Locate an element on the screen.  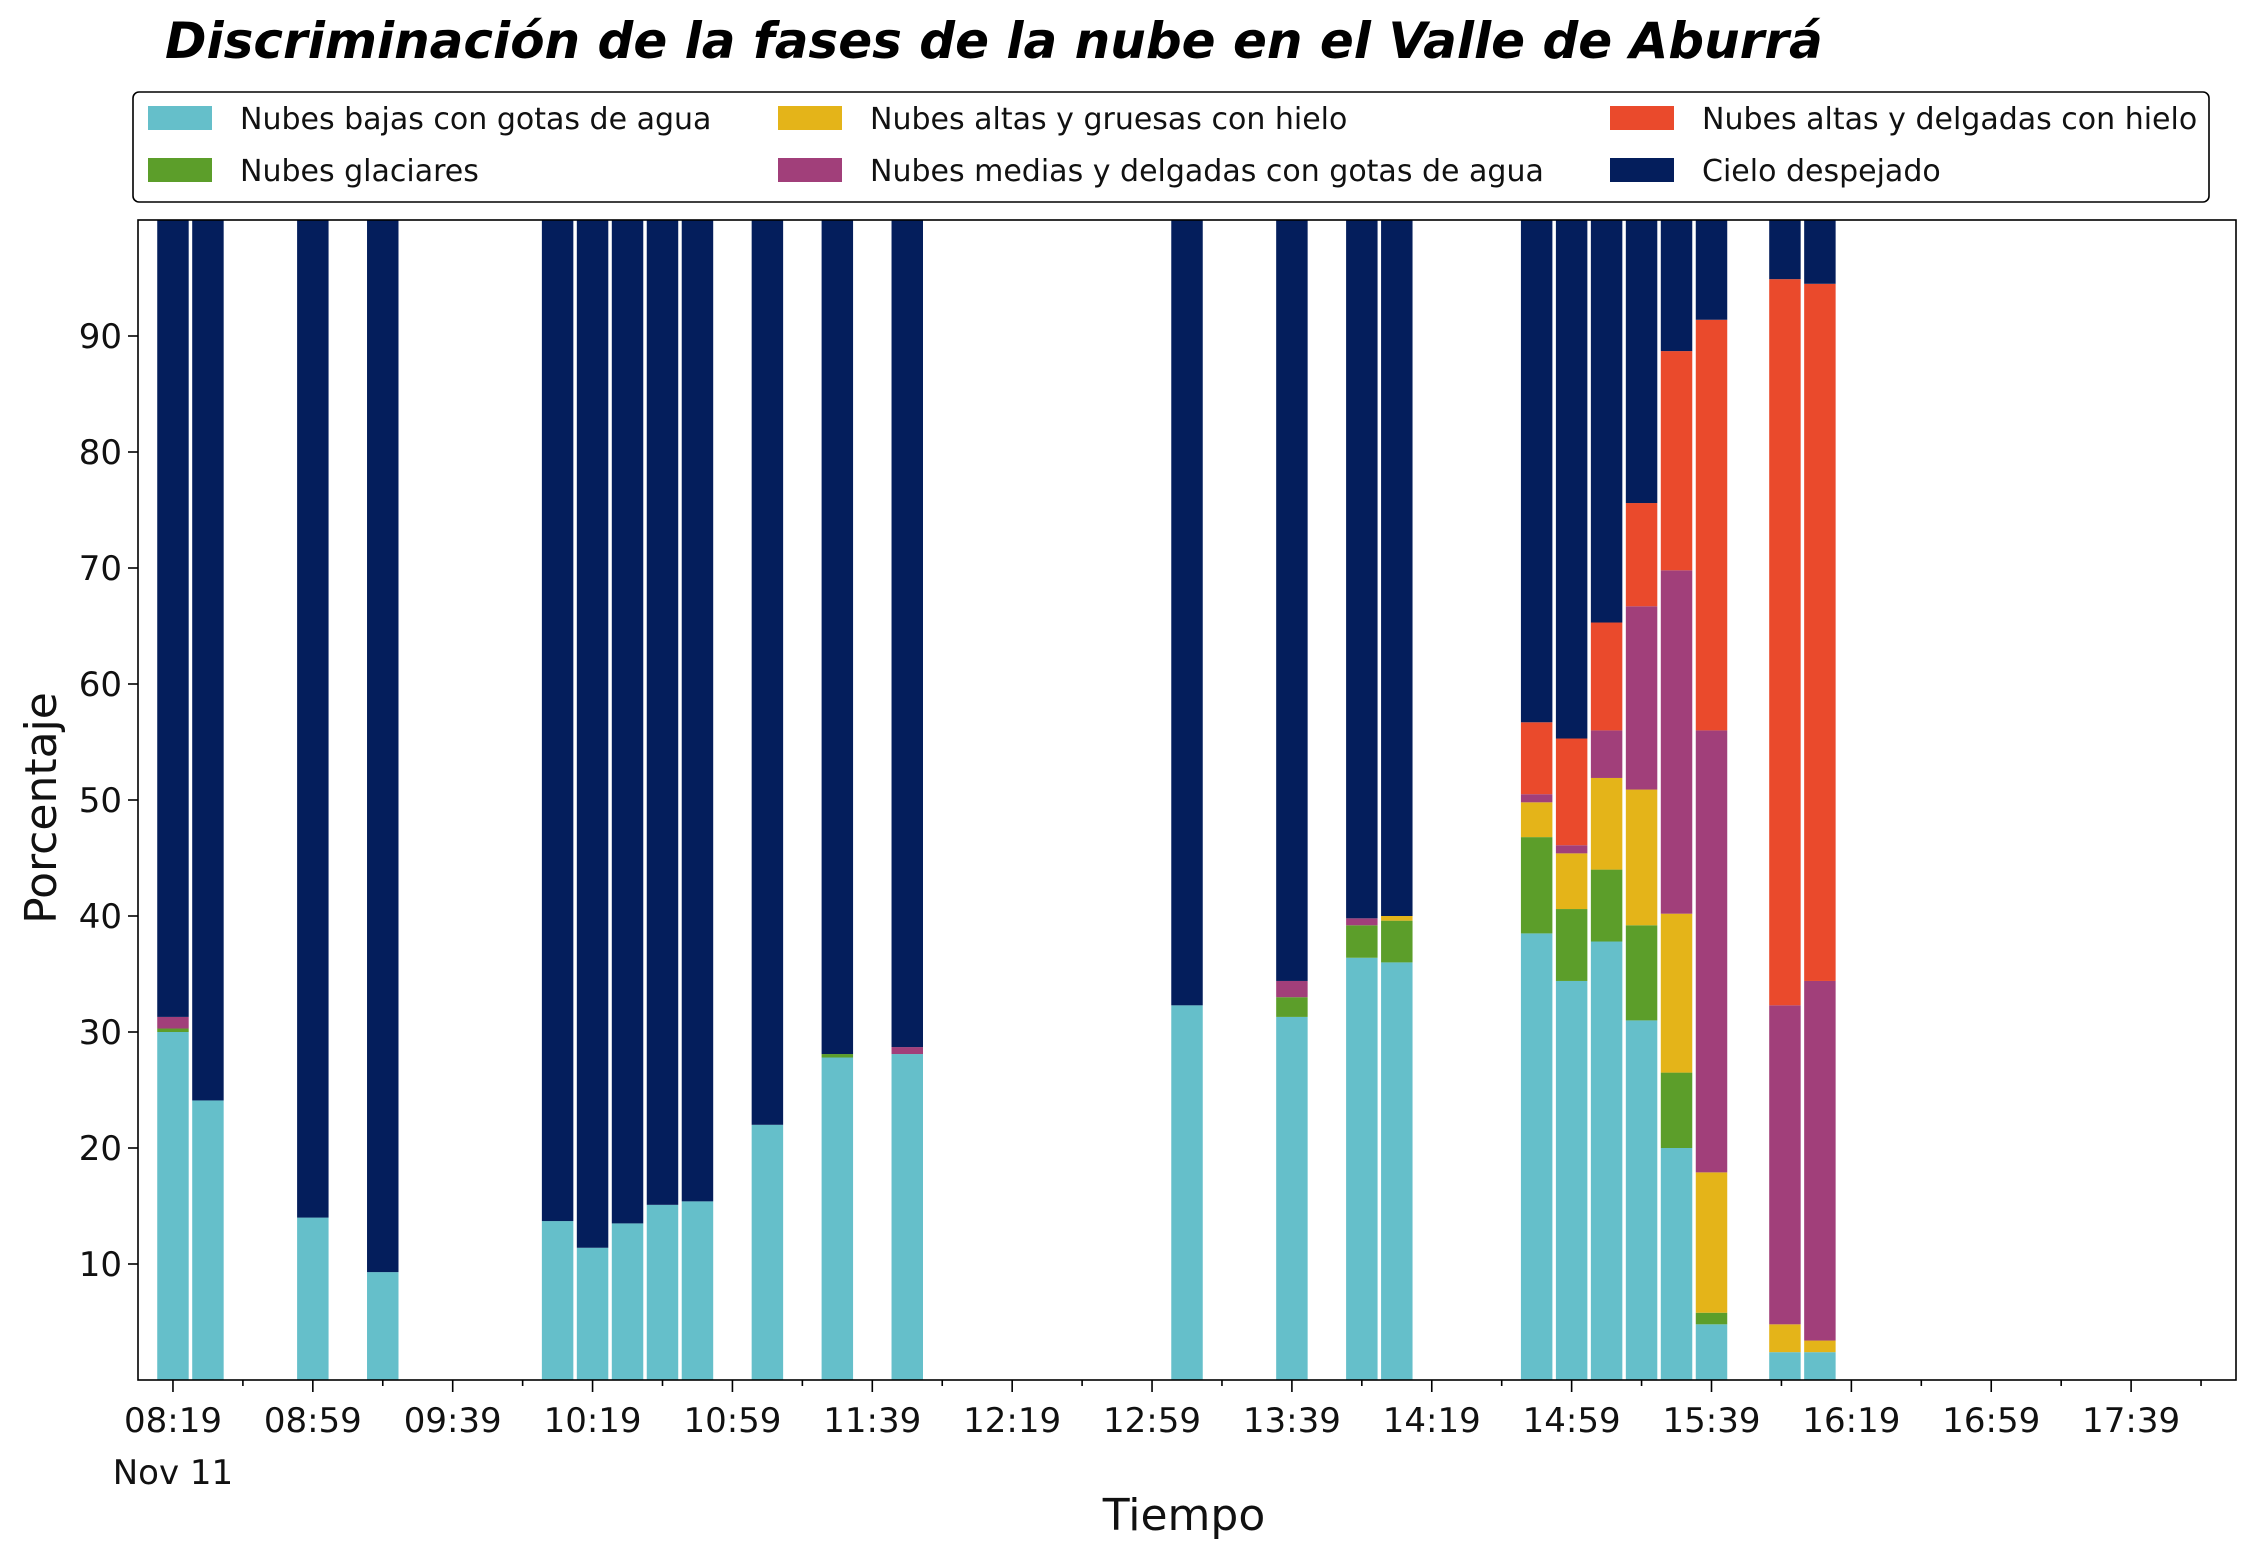
bar-segment-1019-s0 is located at coordinates (592, 1313).